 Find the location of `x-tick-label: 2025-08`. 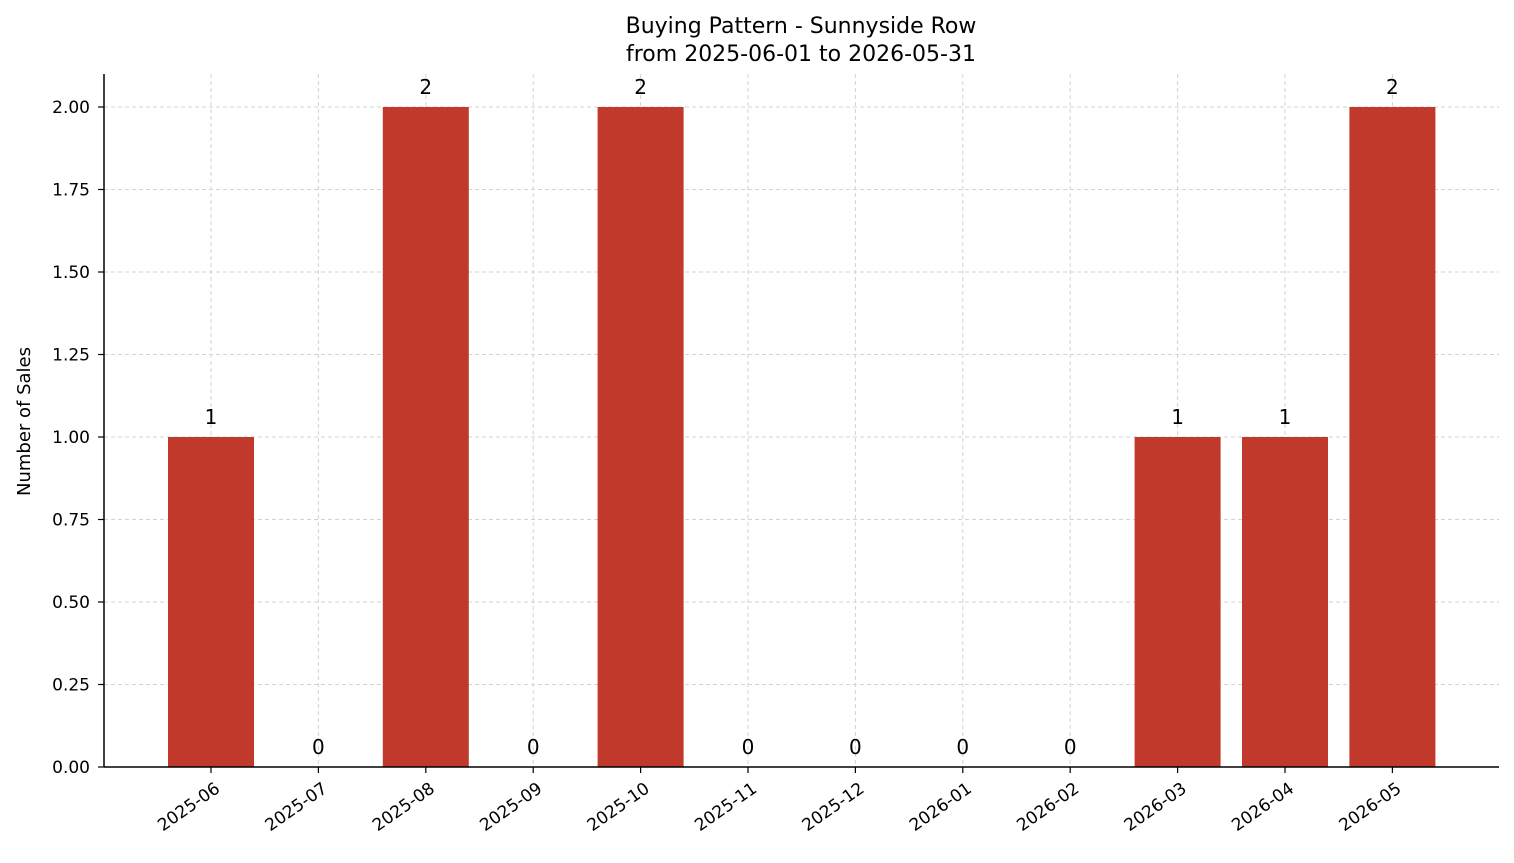

x-tick-label: 2025-08 is located at coordinates (404, 807).